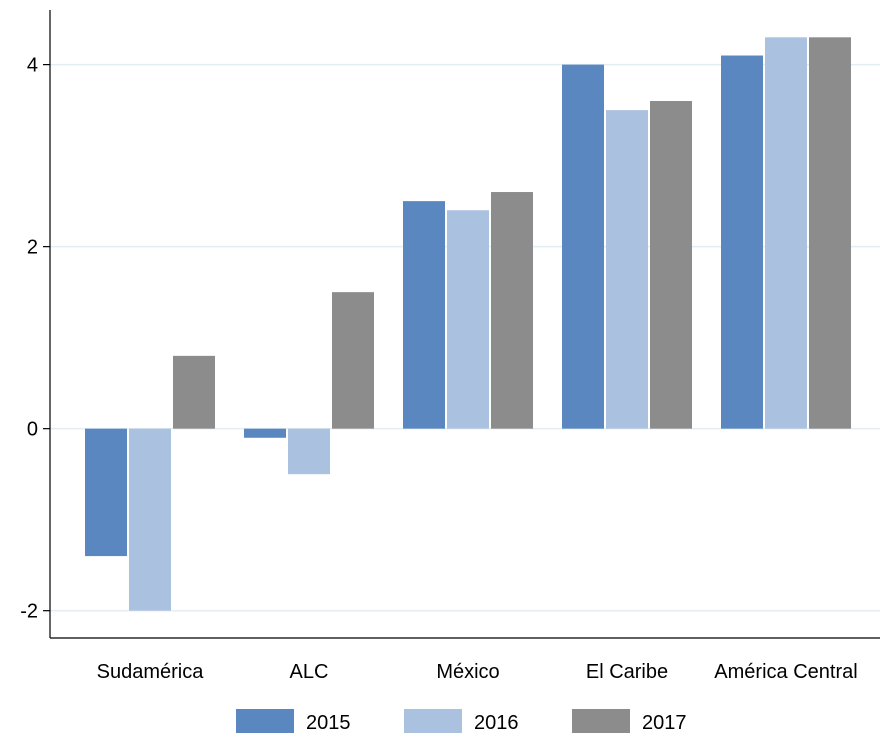  I want to click on legend-label-2016: 2016, so click(496, 723).